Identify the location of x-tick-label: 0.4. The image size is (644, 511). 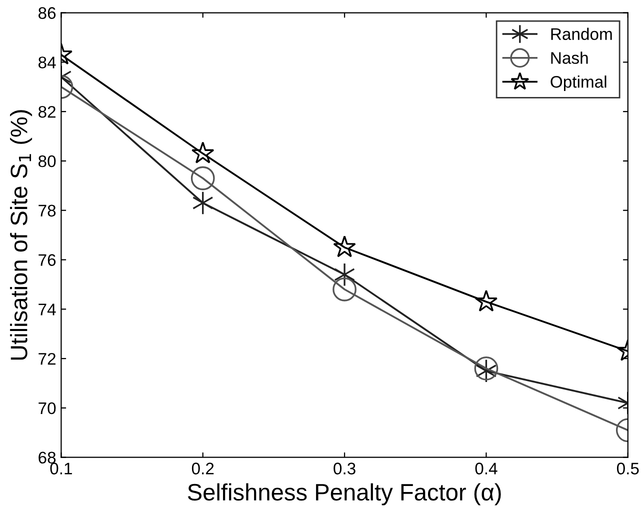
(486, 468).